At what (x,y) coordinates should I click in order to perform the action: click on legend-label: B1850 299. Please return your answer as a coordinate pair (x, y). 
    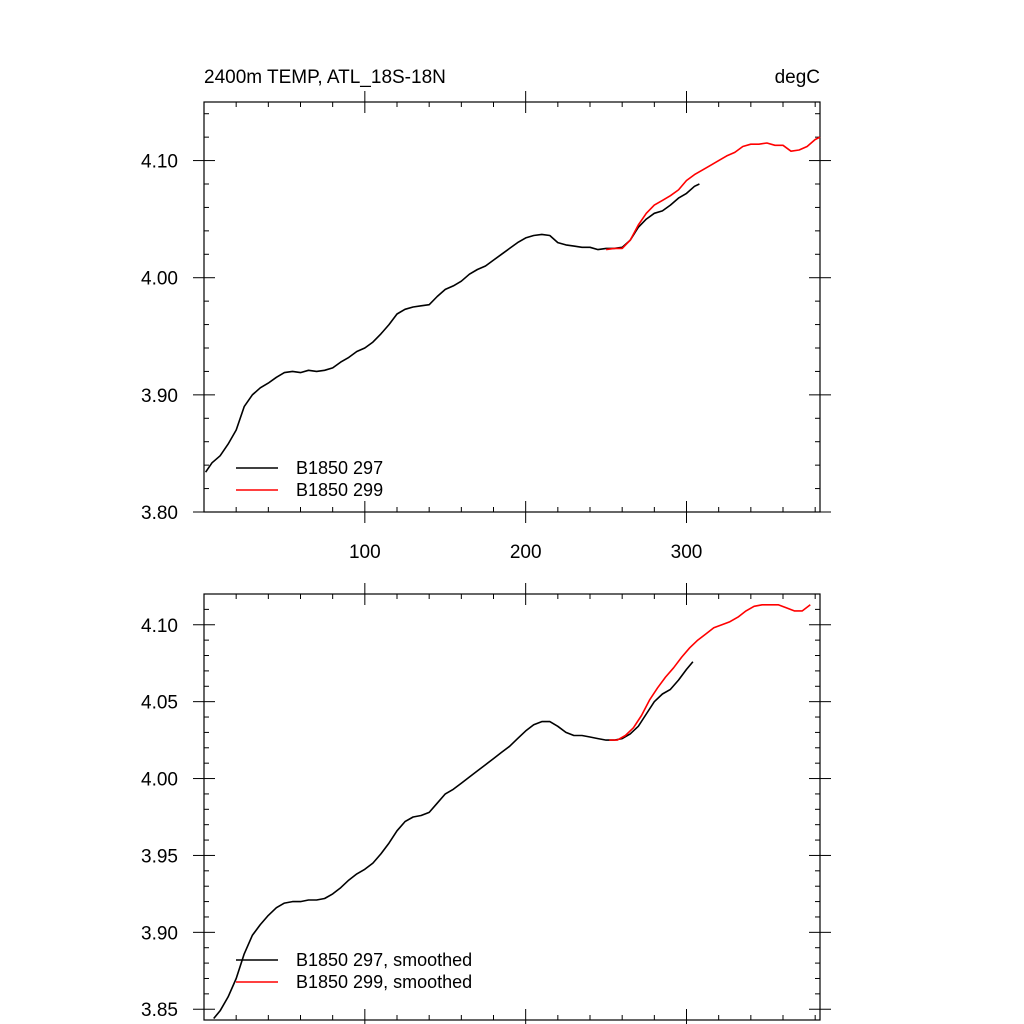
    Looking at the image, I should click on (339, 490).